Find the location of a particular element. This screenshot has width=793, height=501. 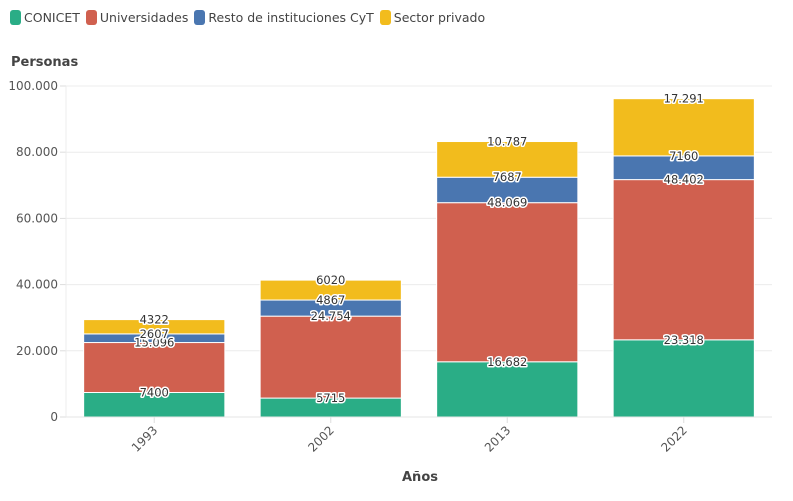

y-tick-label: 40.000 is located at coordinates (37, 285).